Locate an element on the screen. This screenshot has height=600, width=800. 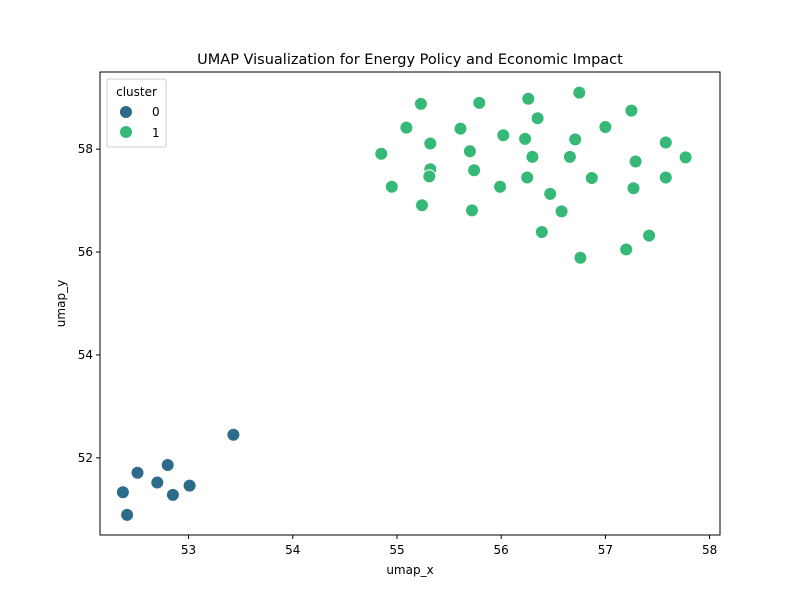
legend-title: cluster is located at coordinates (136, 92).